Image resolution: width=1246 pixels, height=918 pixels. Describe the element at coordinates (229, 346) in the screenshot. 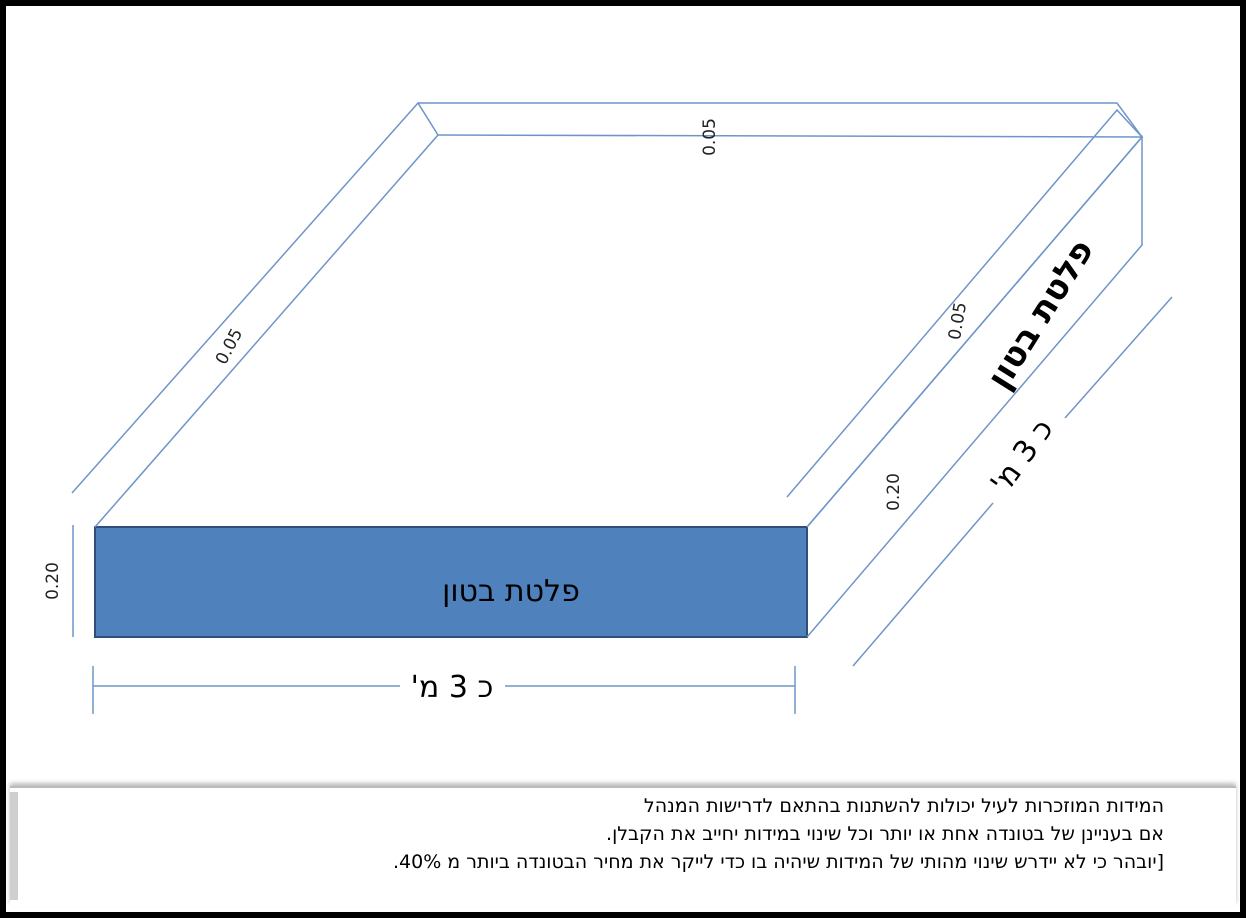

I see `left-wall-thickness-label: 0.05` at that location.